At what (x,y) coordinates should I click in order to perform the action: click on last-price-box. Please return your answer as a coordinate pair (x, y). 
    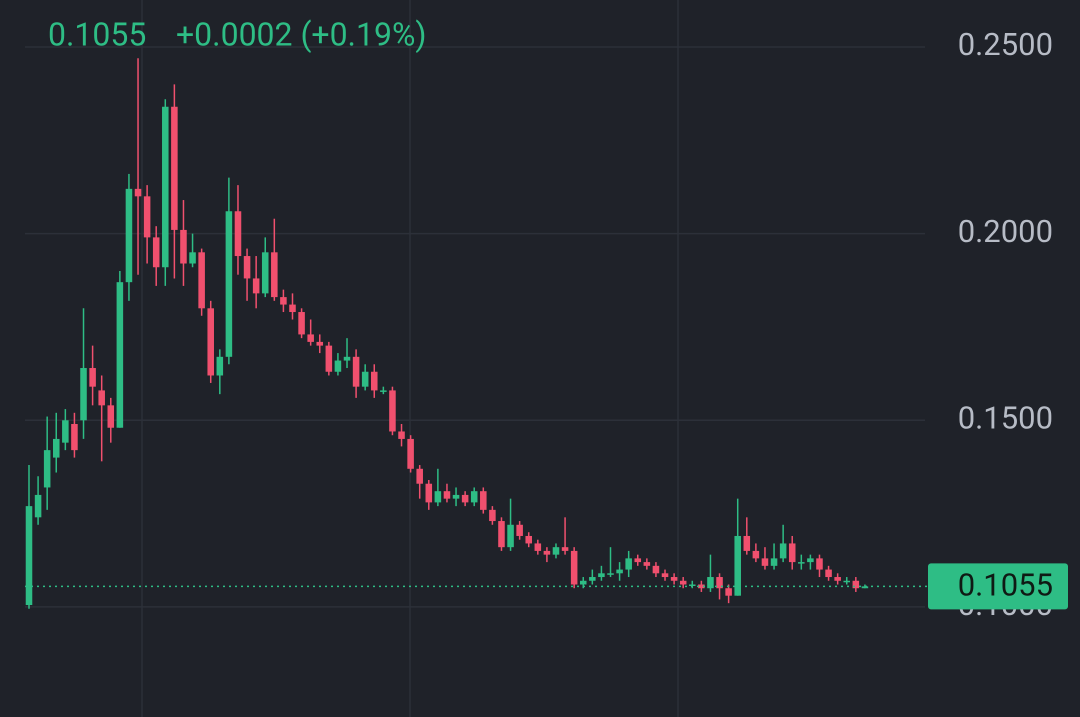
    Looking at the image, I should click on (998, 586).